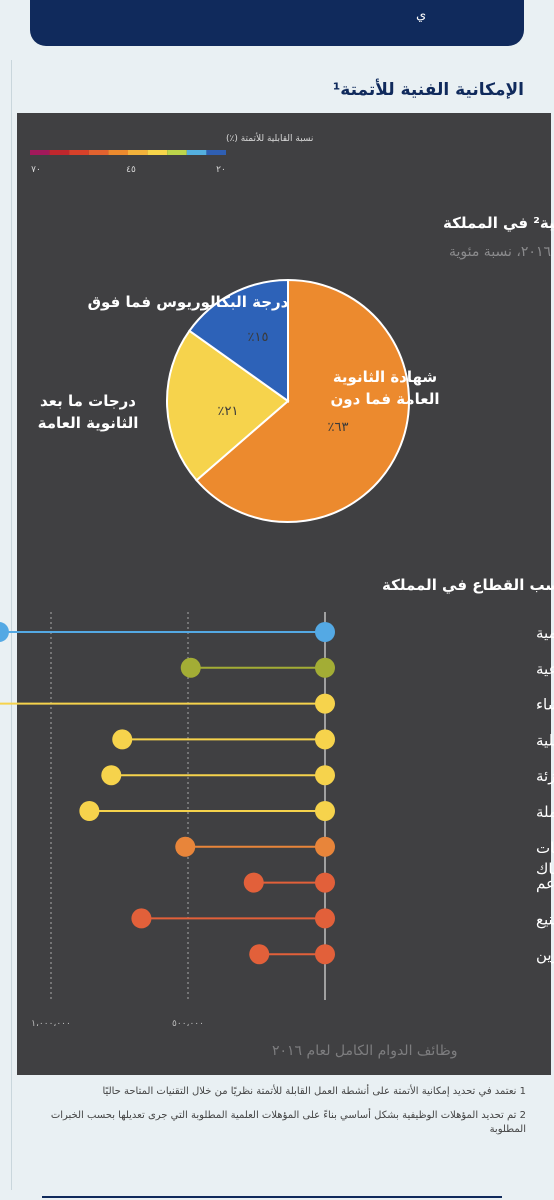 The height and width of the screenshot is (1200, 554). What do you see at coordinates (545, 919) in the screenshot?
I see `category-label: التصنيع` at bounding box center [545, 919].